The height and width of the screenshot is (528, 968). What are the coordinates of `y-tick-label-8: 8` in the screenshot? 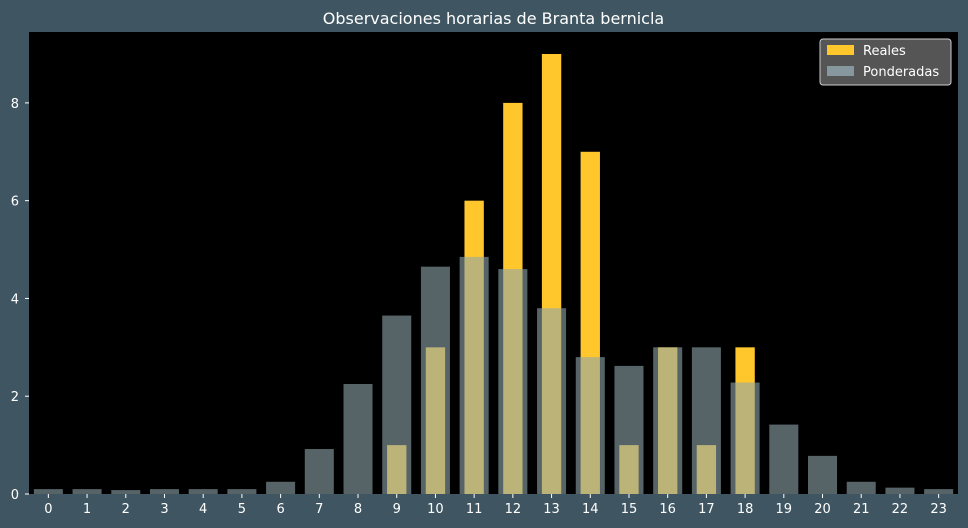 It's located at (15, 104).